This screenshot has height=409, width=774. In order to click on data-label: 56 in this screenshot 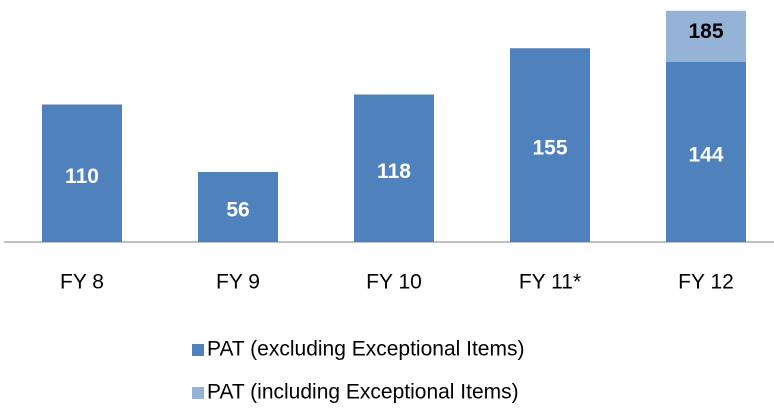, I will do `click(237, 210)`.